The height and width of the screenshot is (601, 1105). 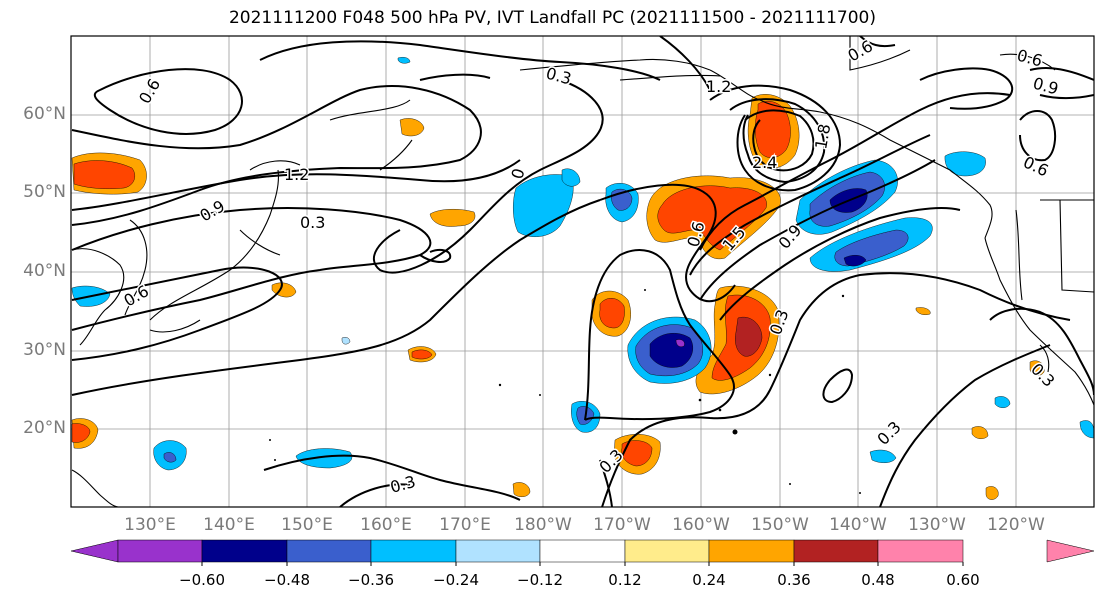 I want to click on colorbar-tick-label: −0.36, so click(x=371, y=580).